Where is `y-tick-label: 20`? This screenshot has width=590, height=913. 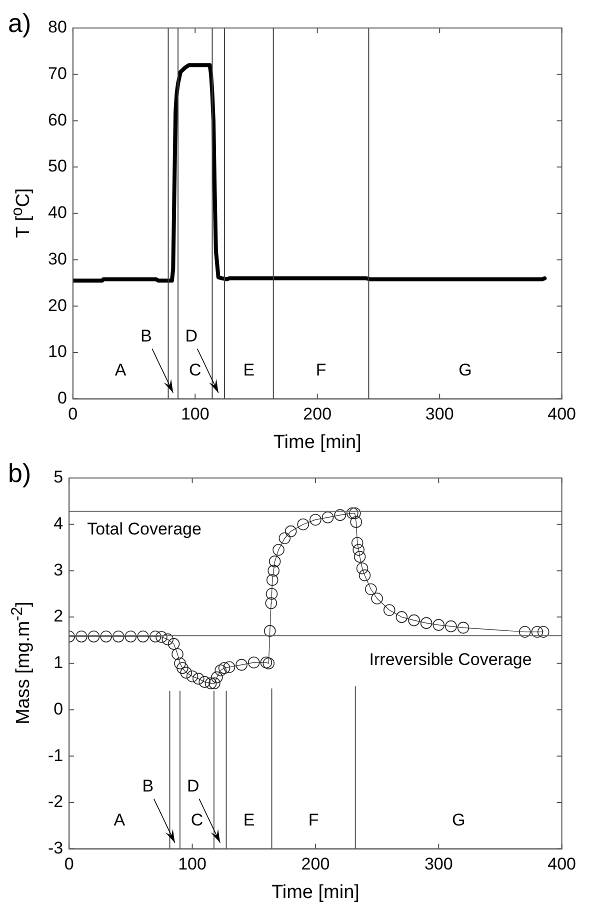
y-tick-label: 20 is located at coordinates (57, 305).